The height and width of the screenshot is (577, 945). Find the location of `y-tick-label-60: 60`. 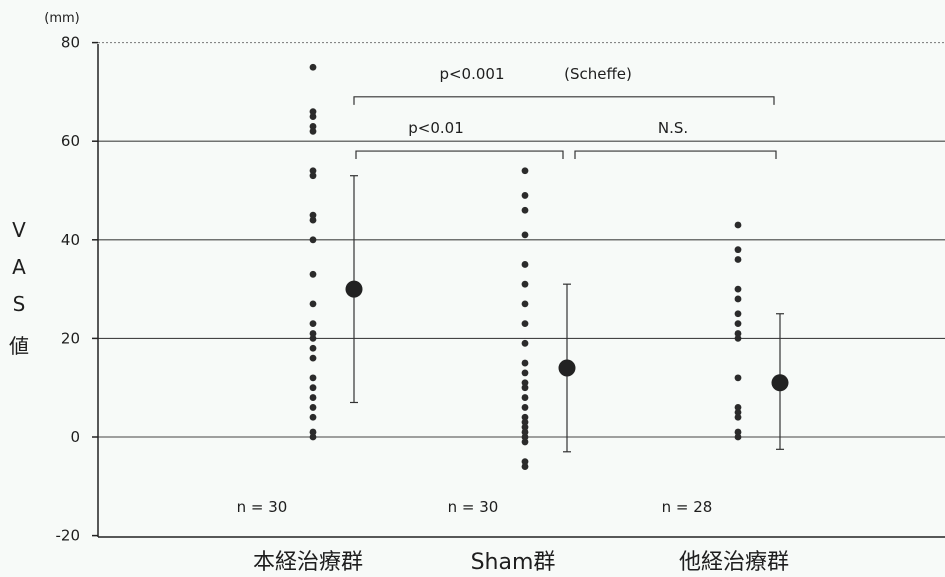

y-tick-label-60: 60 is located at coordinates (70, 141).